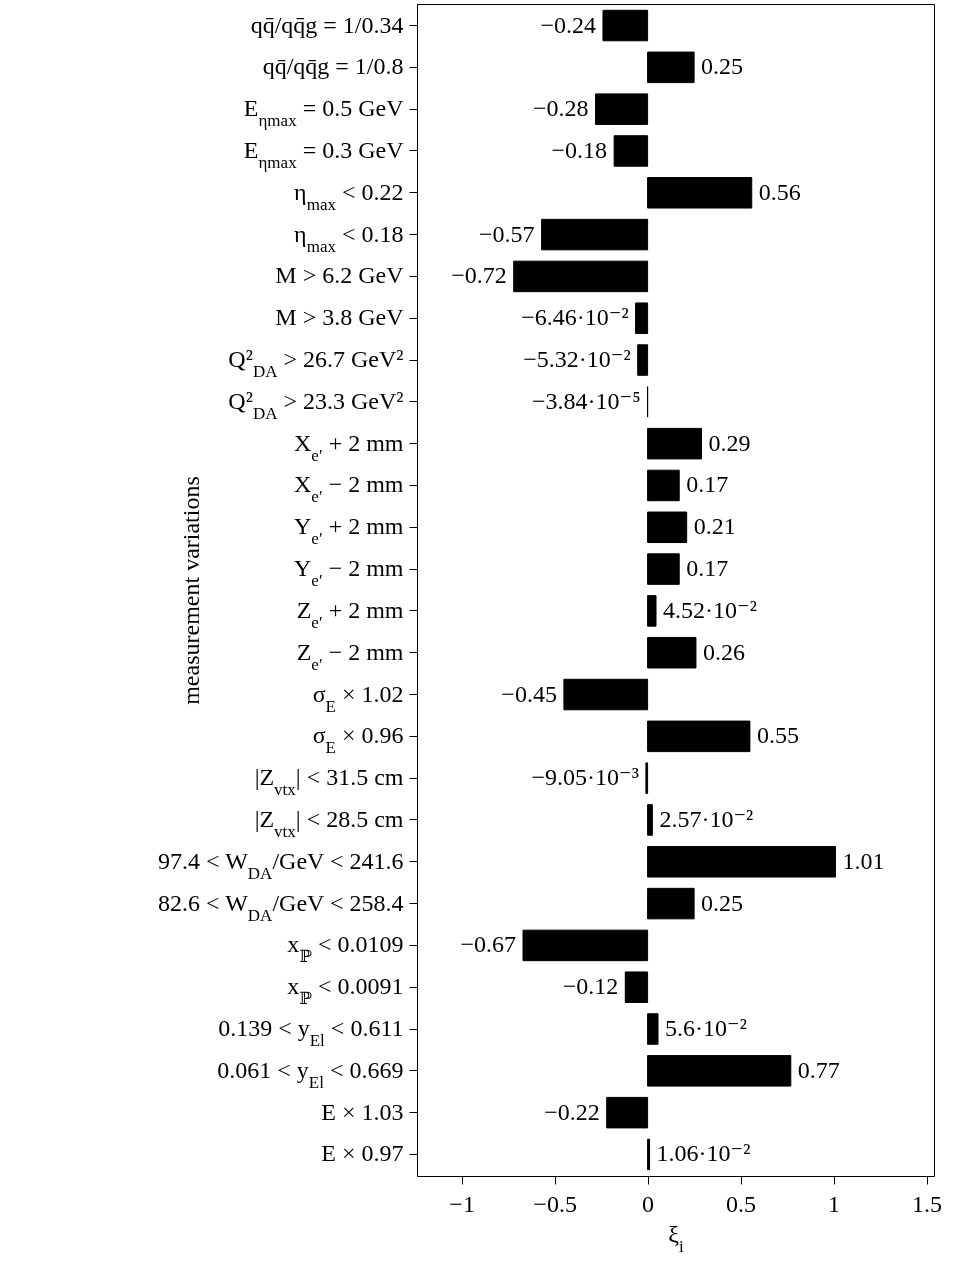 This screenshot has width=958, height=1265. What do you see at coordinates (350, 656) in the screenshot?
I see `y-tick-label: Z$_{e′}$ − 2 mm` at bounding box center [350, 656].